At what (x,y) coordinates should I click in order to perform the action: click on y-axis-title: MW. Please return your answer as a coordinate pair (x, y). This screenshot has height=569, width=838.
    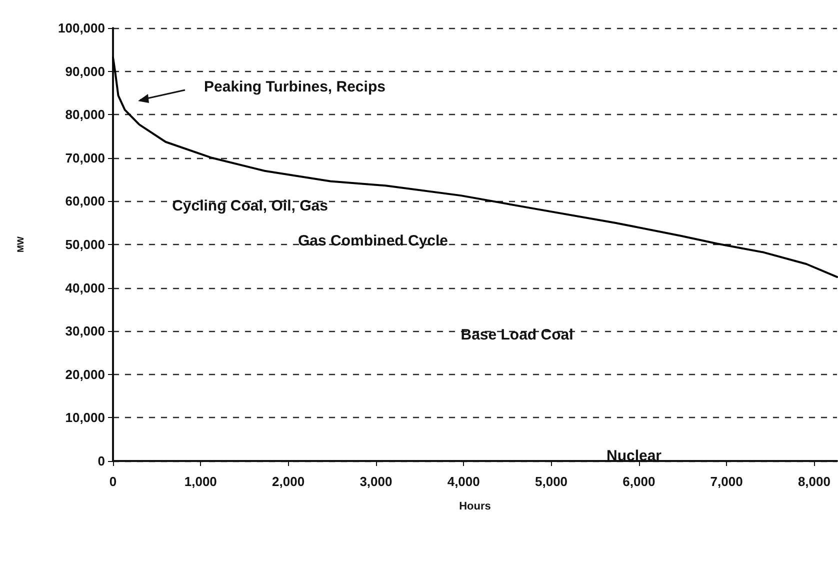
    Looking at the image, I should click on (21, 244).